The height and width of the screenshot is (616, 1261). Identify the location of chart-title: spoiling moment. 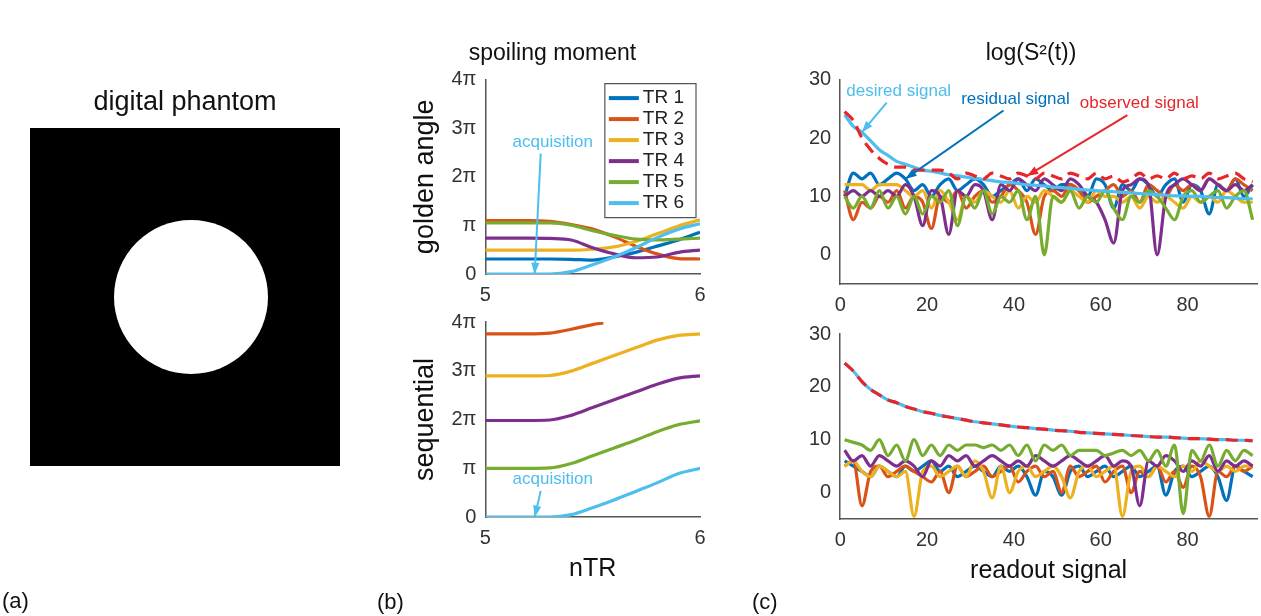
(552, 52).